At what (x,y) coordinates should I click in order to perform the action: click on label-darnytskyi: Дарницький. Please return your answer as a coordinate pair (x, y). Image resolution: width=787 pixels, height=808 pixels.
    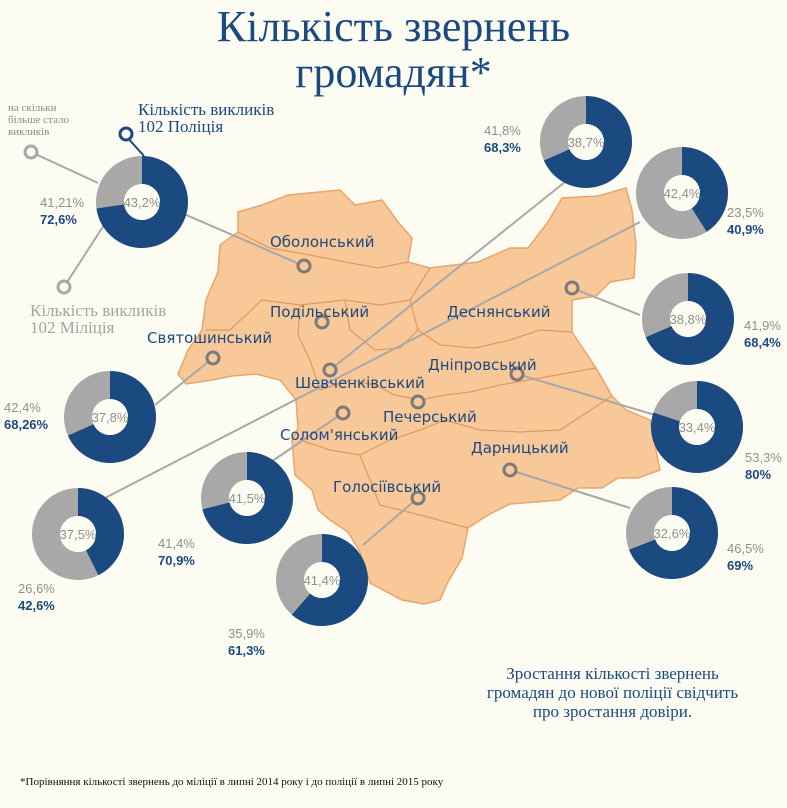
    Looking at the image, I should click on (520, 448).